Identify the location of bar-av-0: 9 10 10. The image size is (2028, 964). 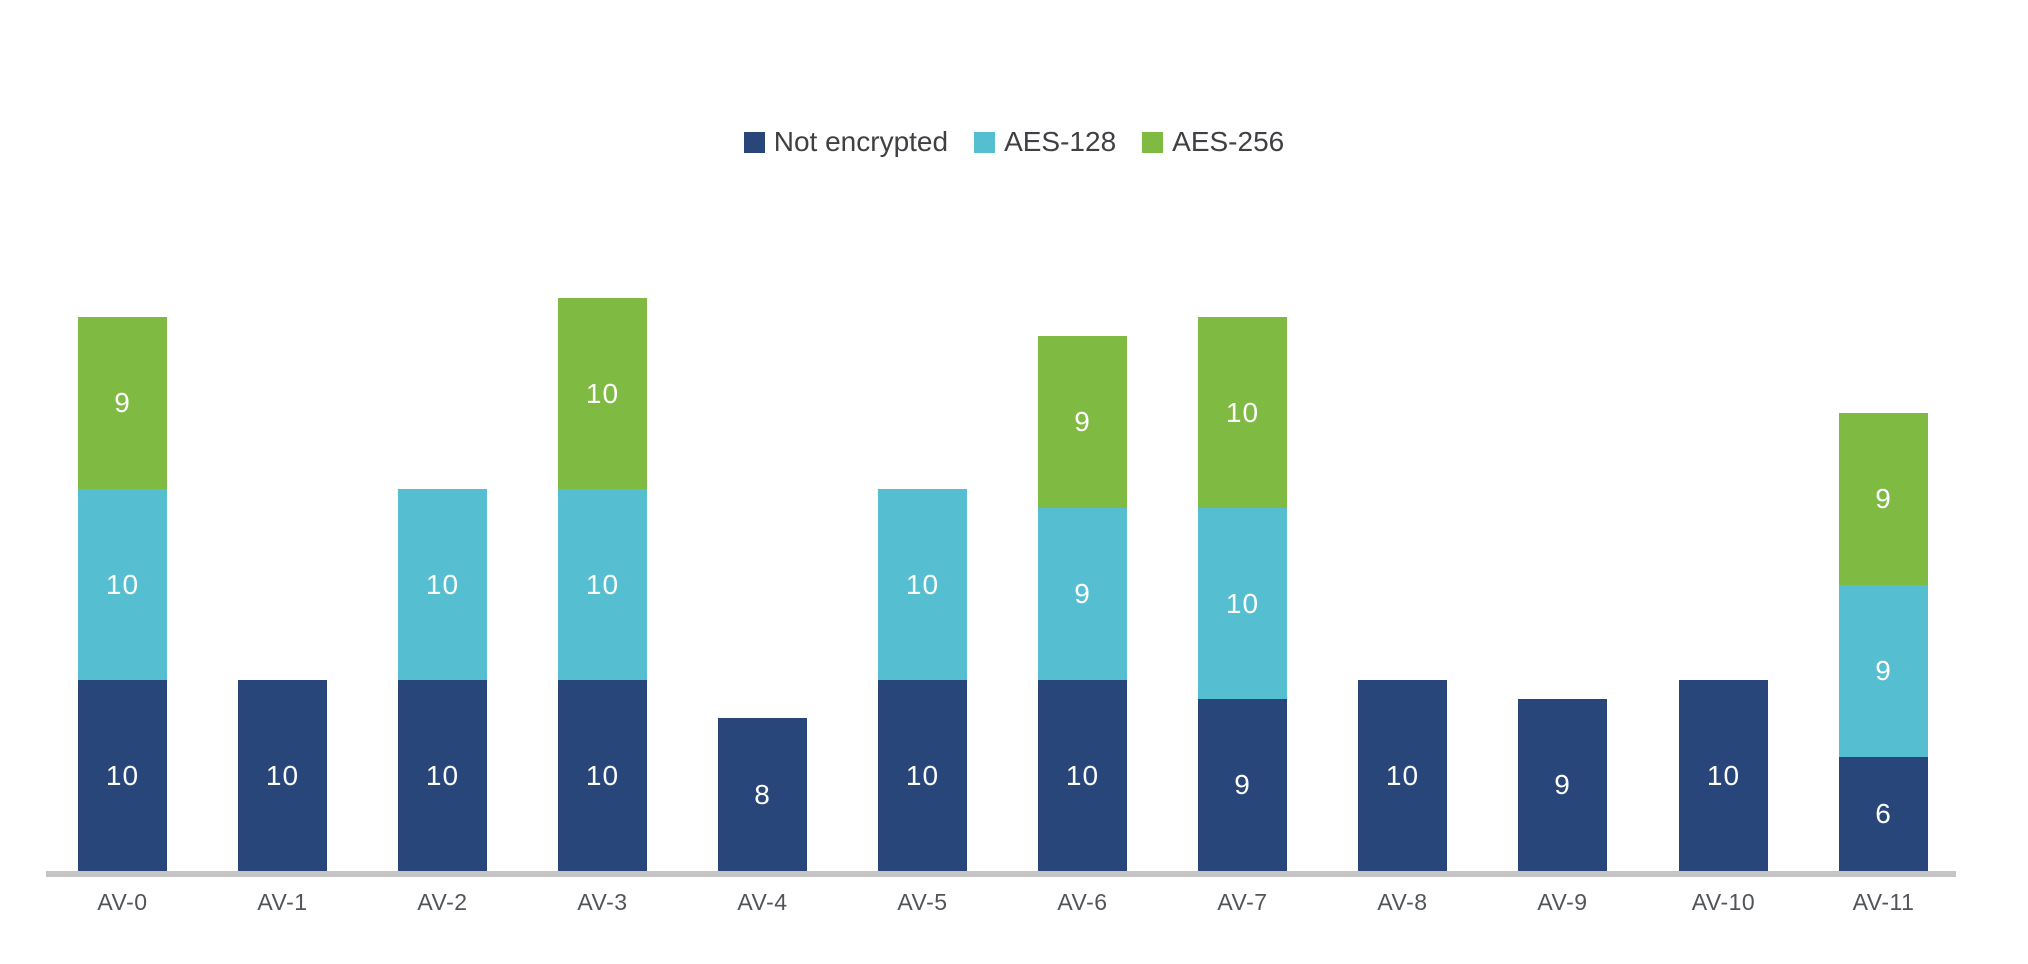
(122, 594).